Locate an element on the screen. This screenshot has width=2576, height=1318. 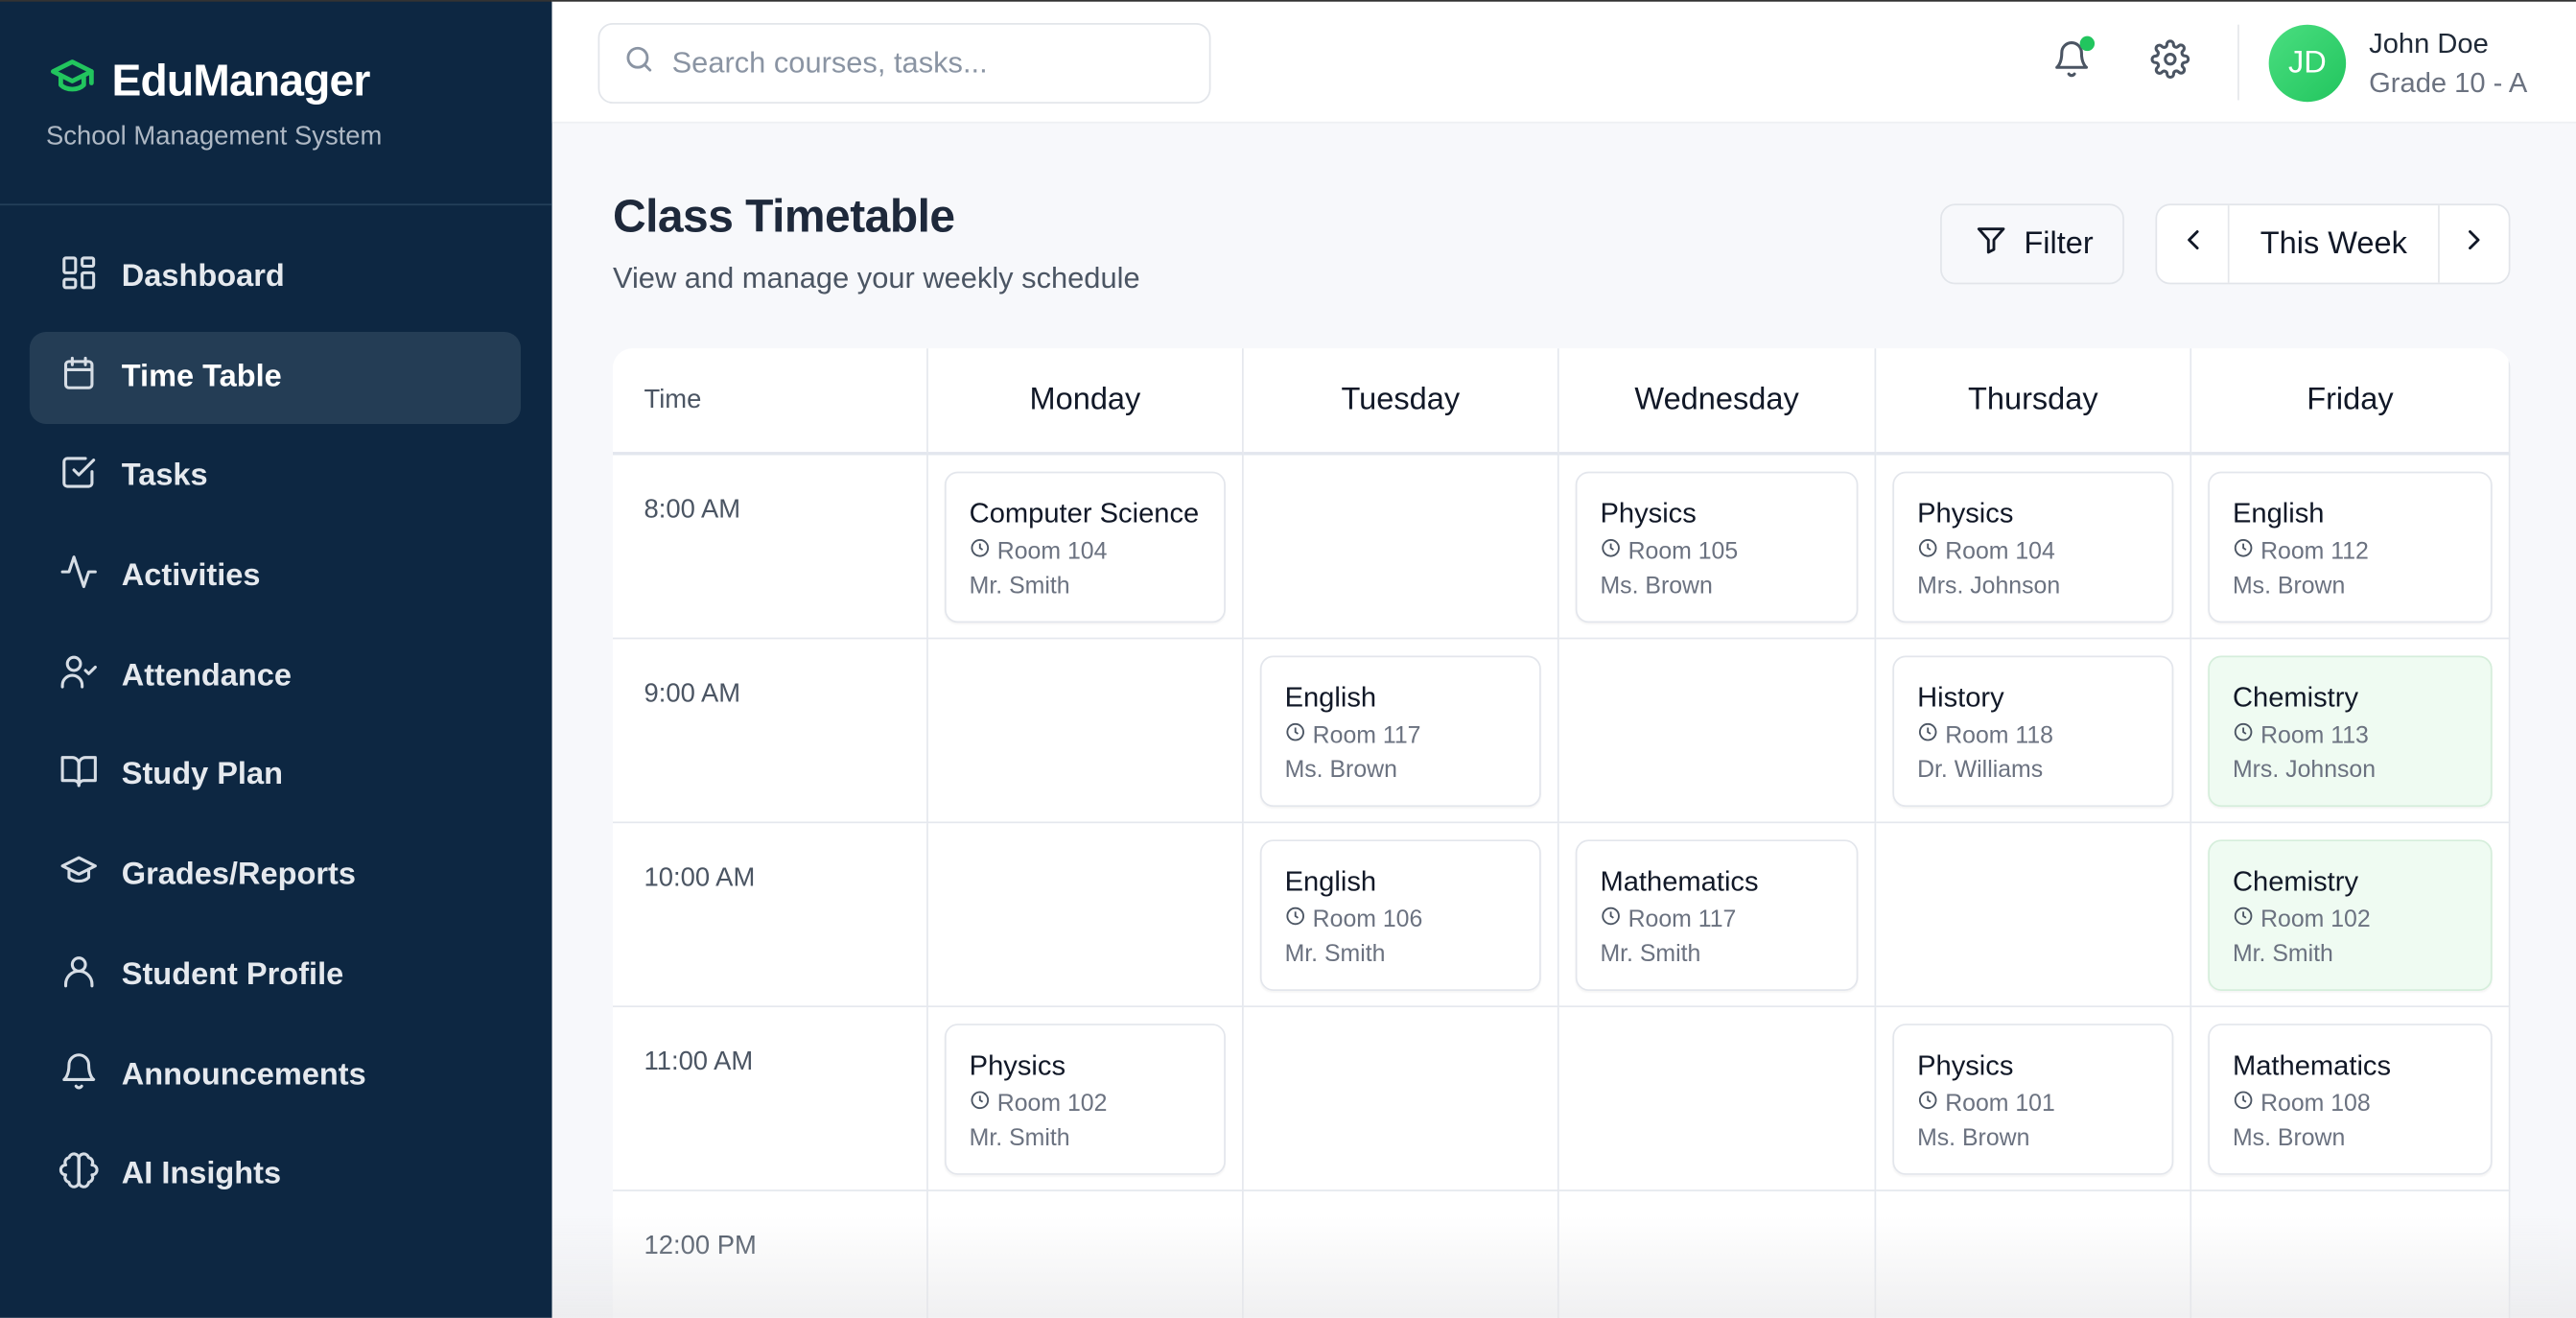
day-header-friday: Friday is located at coordinates (2351, 402).